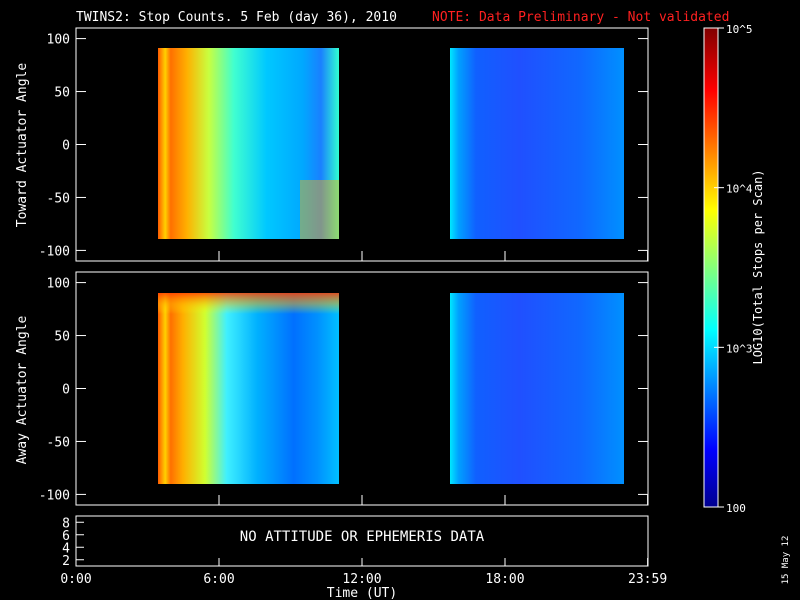 This screenshot has height=600, width=800. Describe the element at coordinates (58, 442) in the screenshot. I see `away-ytick-label: -50` at that location.